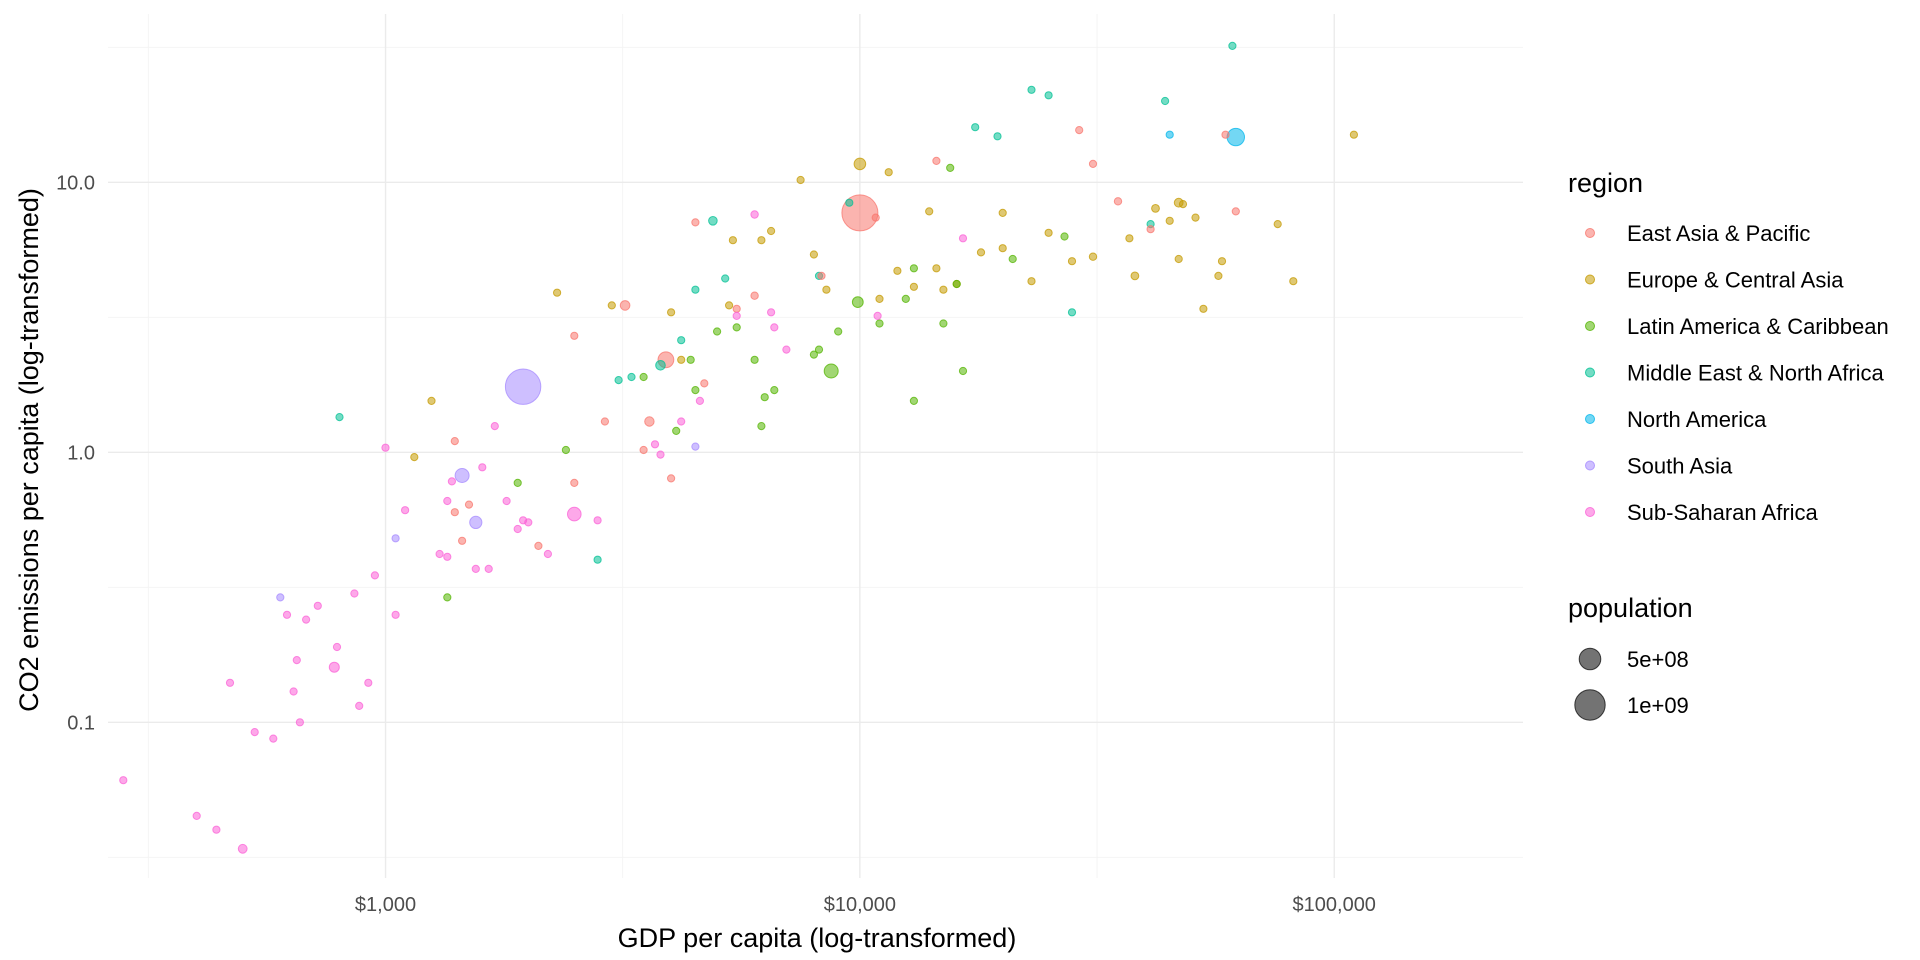 Image resolution: width=1920 pixels, height=960 pixels. What do you see at coordinates (1697, 419) in the screenshot?
I see `legend-label: North America` at bounding box center [1697, 419].